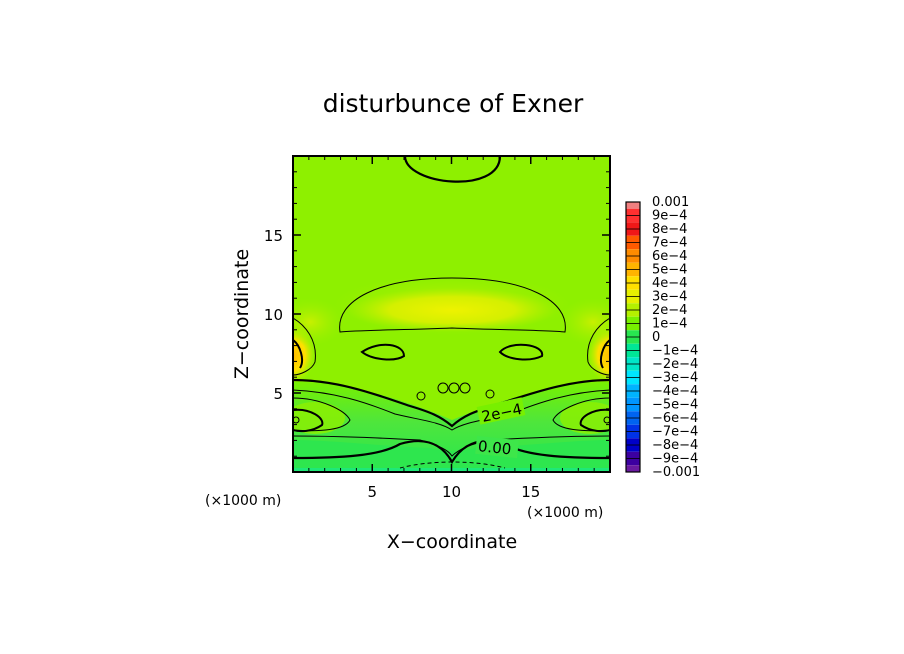 The height and width of the screenshot is (654, 904). I want to click on x-tick-label: 5, so click(372, 492).